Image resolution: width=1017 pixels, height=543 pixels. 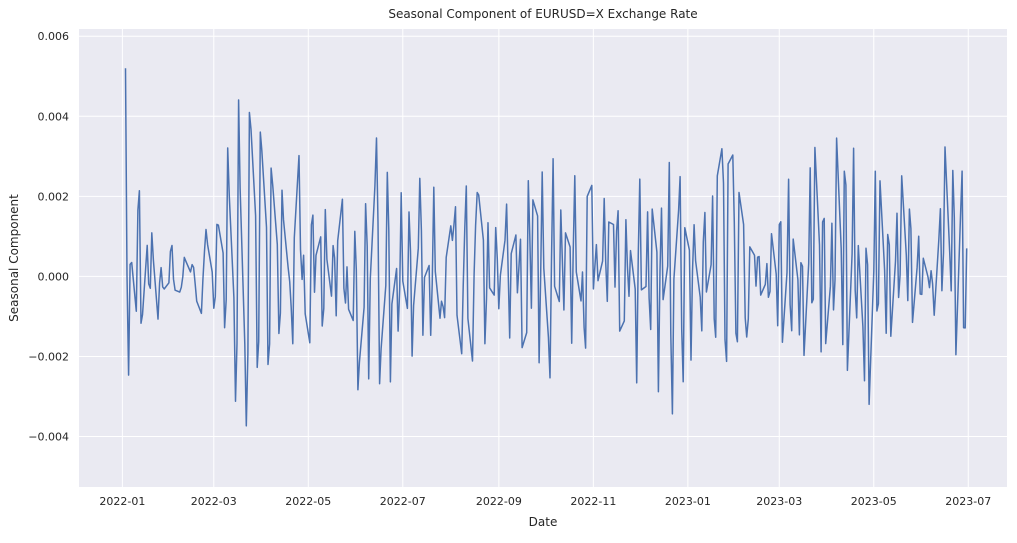 What do you see at coordinates (543, 522) in the screenshot?
I see `x-axis-label: Date` at bounding box center [543, 522].